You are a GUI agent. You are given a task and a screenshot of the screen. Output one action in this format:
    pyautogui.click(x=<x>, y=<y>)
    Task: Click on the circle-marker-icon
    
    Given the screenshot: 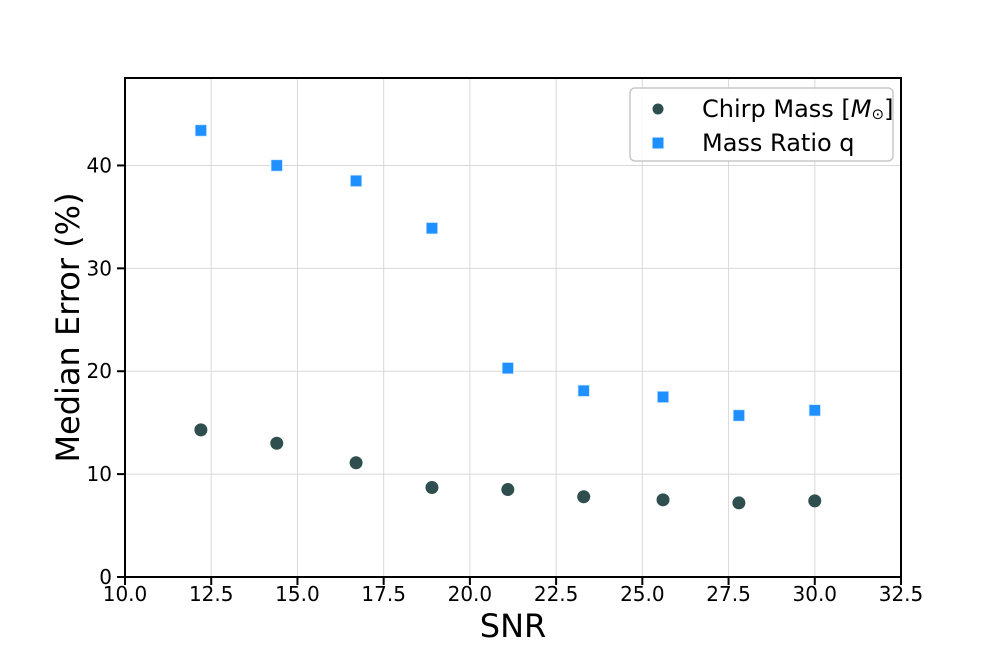 What is the action you would take?
    pyautogui.click(x=658, y=109)
    